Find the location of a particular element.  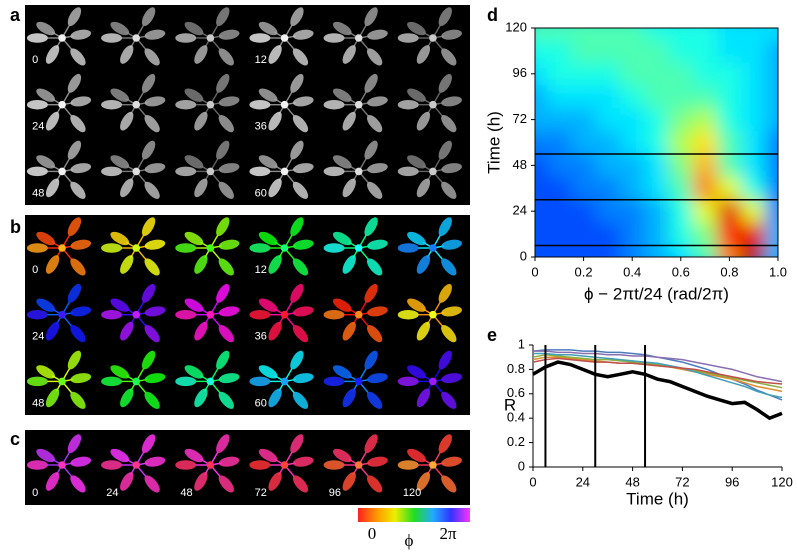

time-label: 24 is located at coordinates (38, 337).